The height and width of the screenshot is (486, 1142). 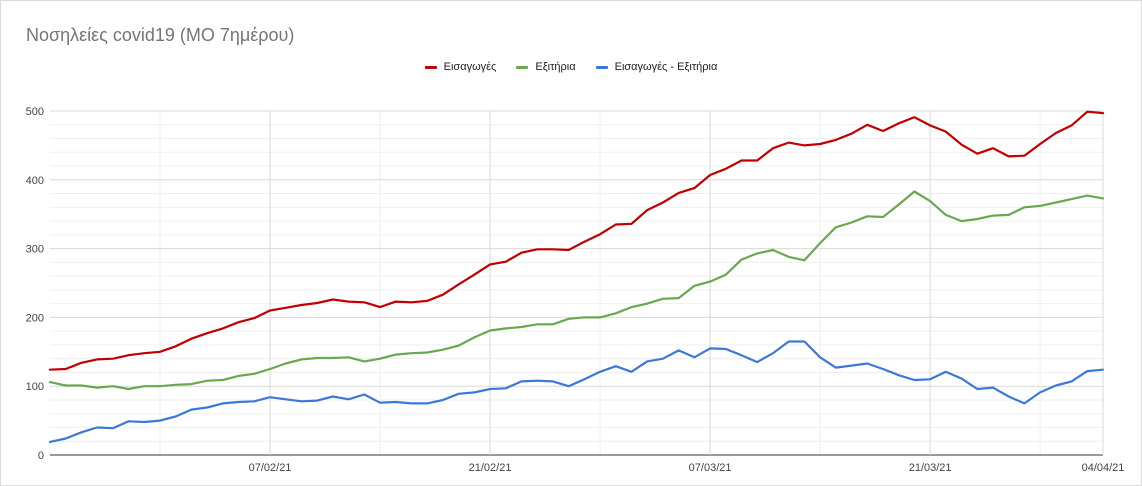 I want to click on legend-item-diafora: Εισαγωγές - Εξιτήρια, so click(x=656, y=67).